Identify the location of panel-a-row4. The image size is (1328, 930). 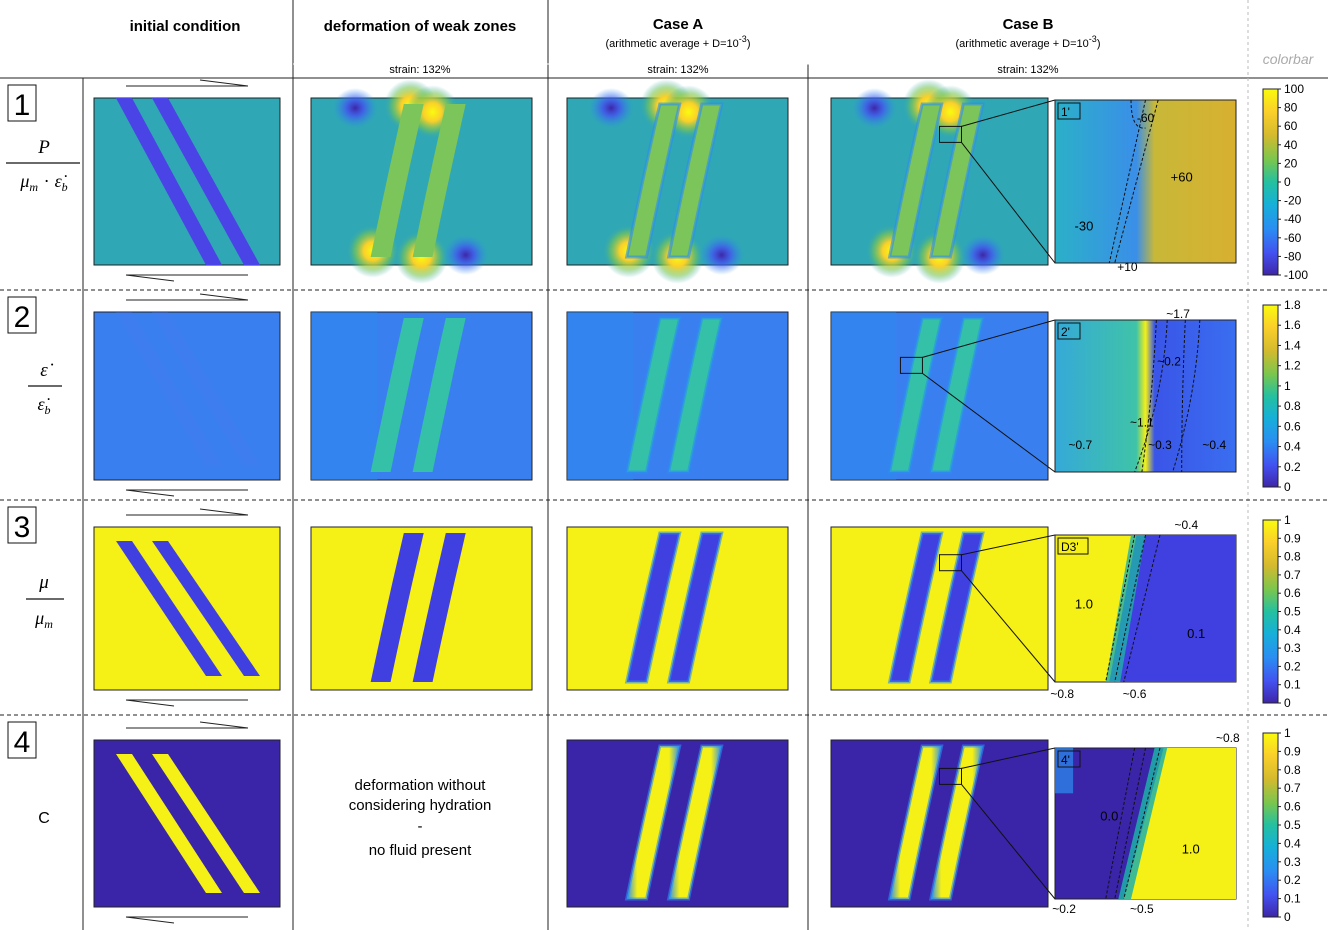
(677, 823).